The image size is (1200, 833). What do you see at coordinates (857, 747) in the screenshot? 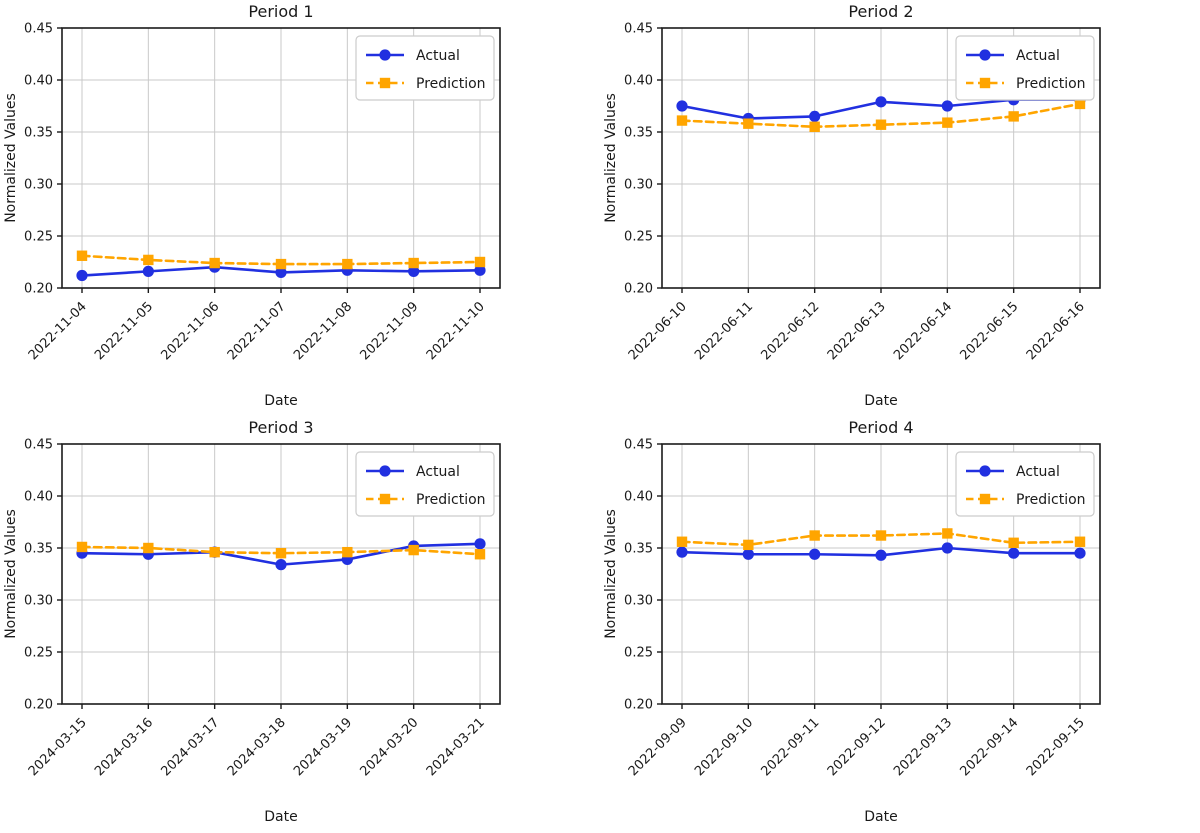
I see `x-tick-label: 2022-09-12` at bounding box center [857, 747].